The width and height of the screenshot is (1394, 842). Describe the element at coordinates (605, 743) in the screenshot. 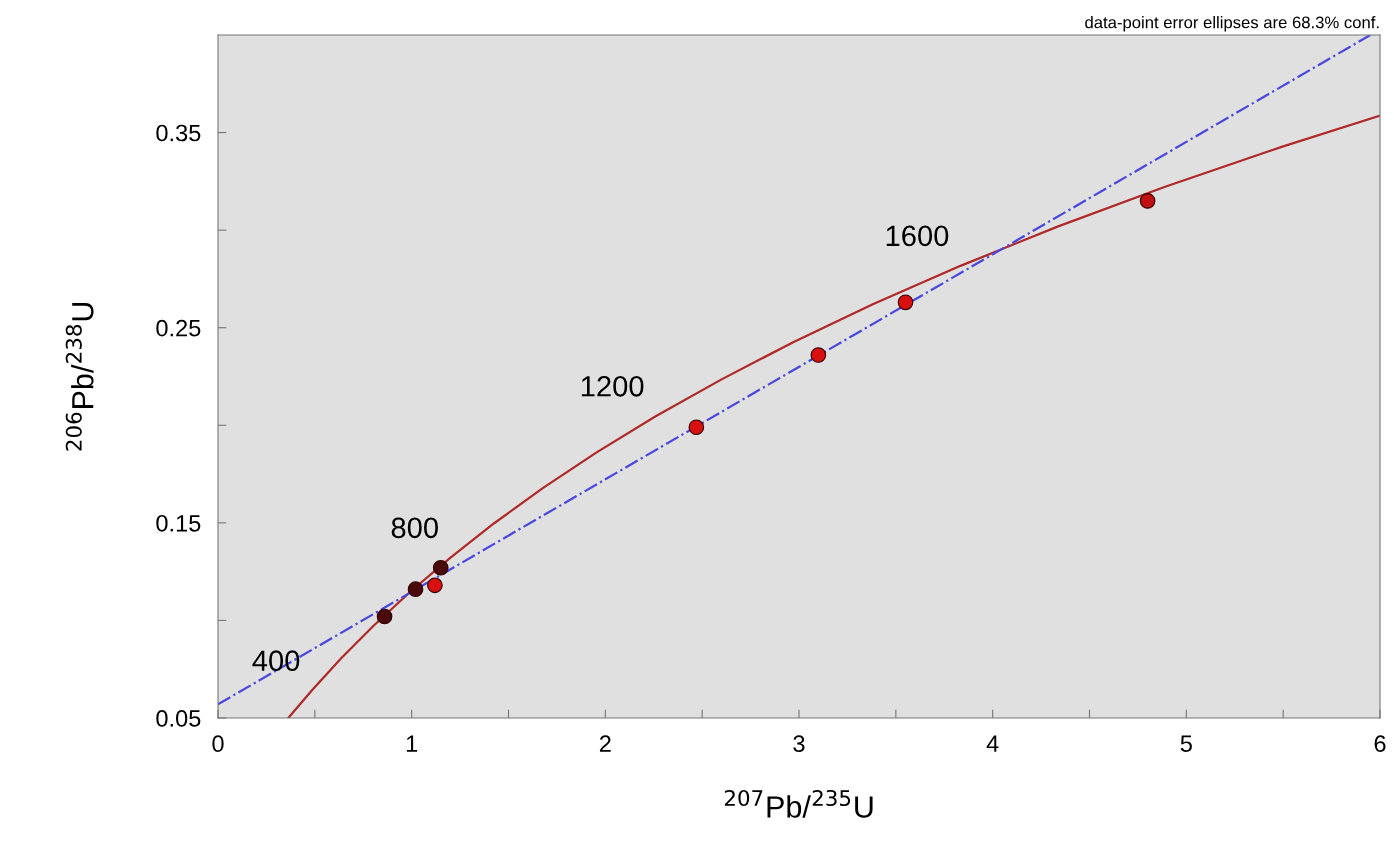

I see `x-tick-label: 2` at that location.